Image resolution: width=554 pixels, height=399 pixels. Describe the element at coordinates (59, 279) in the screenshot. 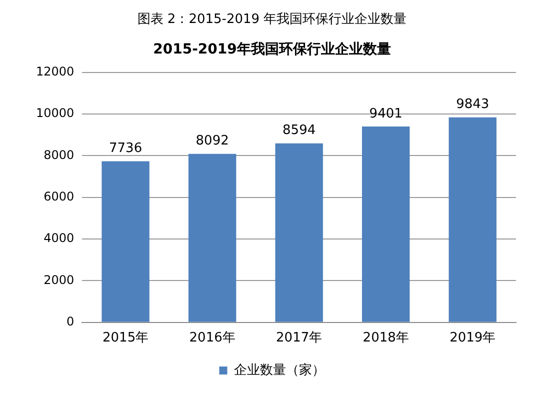

I see `y-tick-label: 2000` at that location.